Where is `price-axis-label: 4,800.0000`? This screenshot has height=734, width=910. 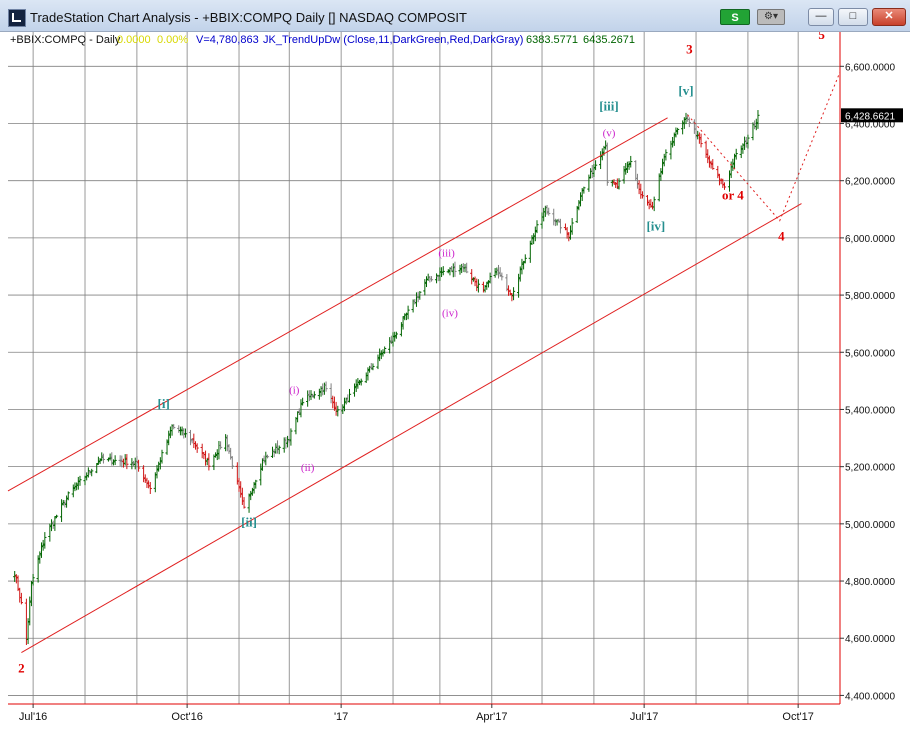
price-axis-label: 4,800.0000 is located at coordinates (870, 582).